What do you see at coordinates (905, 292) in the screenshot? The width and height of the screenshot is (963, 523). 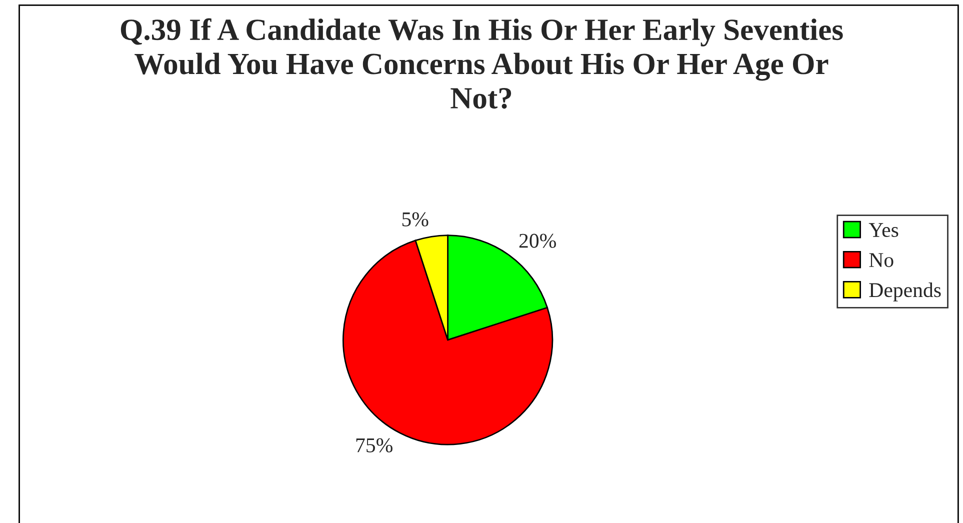 I see `legend-label: Depends` at bounding box center [905, 292].